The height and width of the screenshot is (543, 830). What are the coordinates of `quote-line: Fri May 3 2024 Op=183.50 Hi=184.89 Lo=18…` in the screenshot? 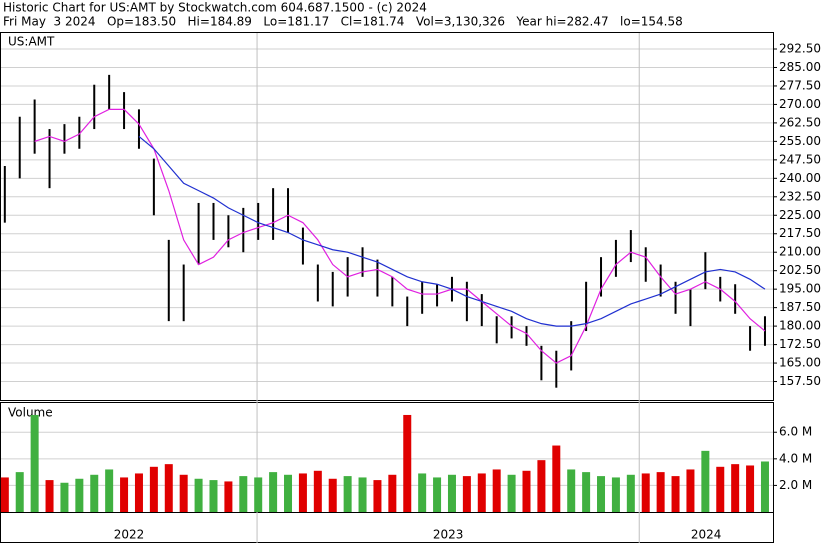 It's located at (343, 22).